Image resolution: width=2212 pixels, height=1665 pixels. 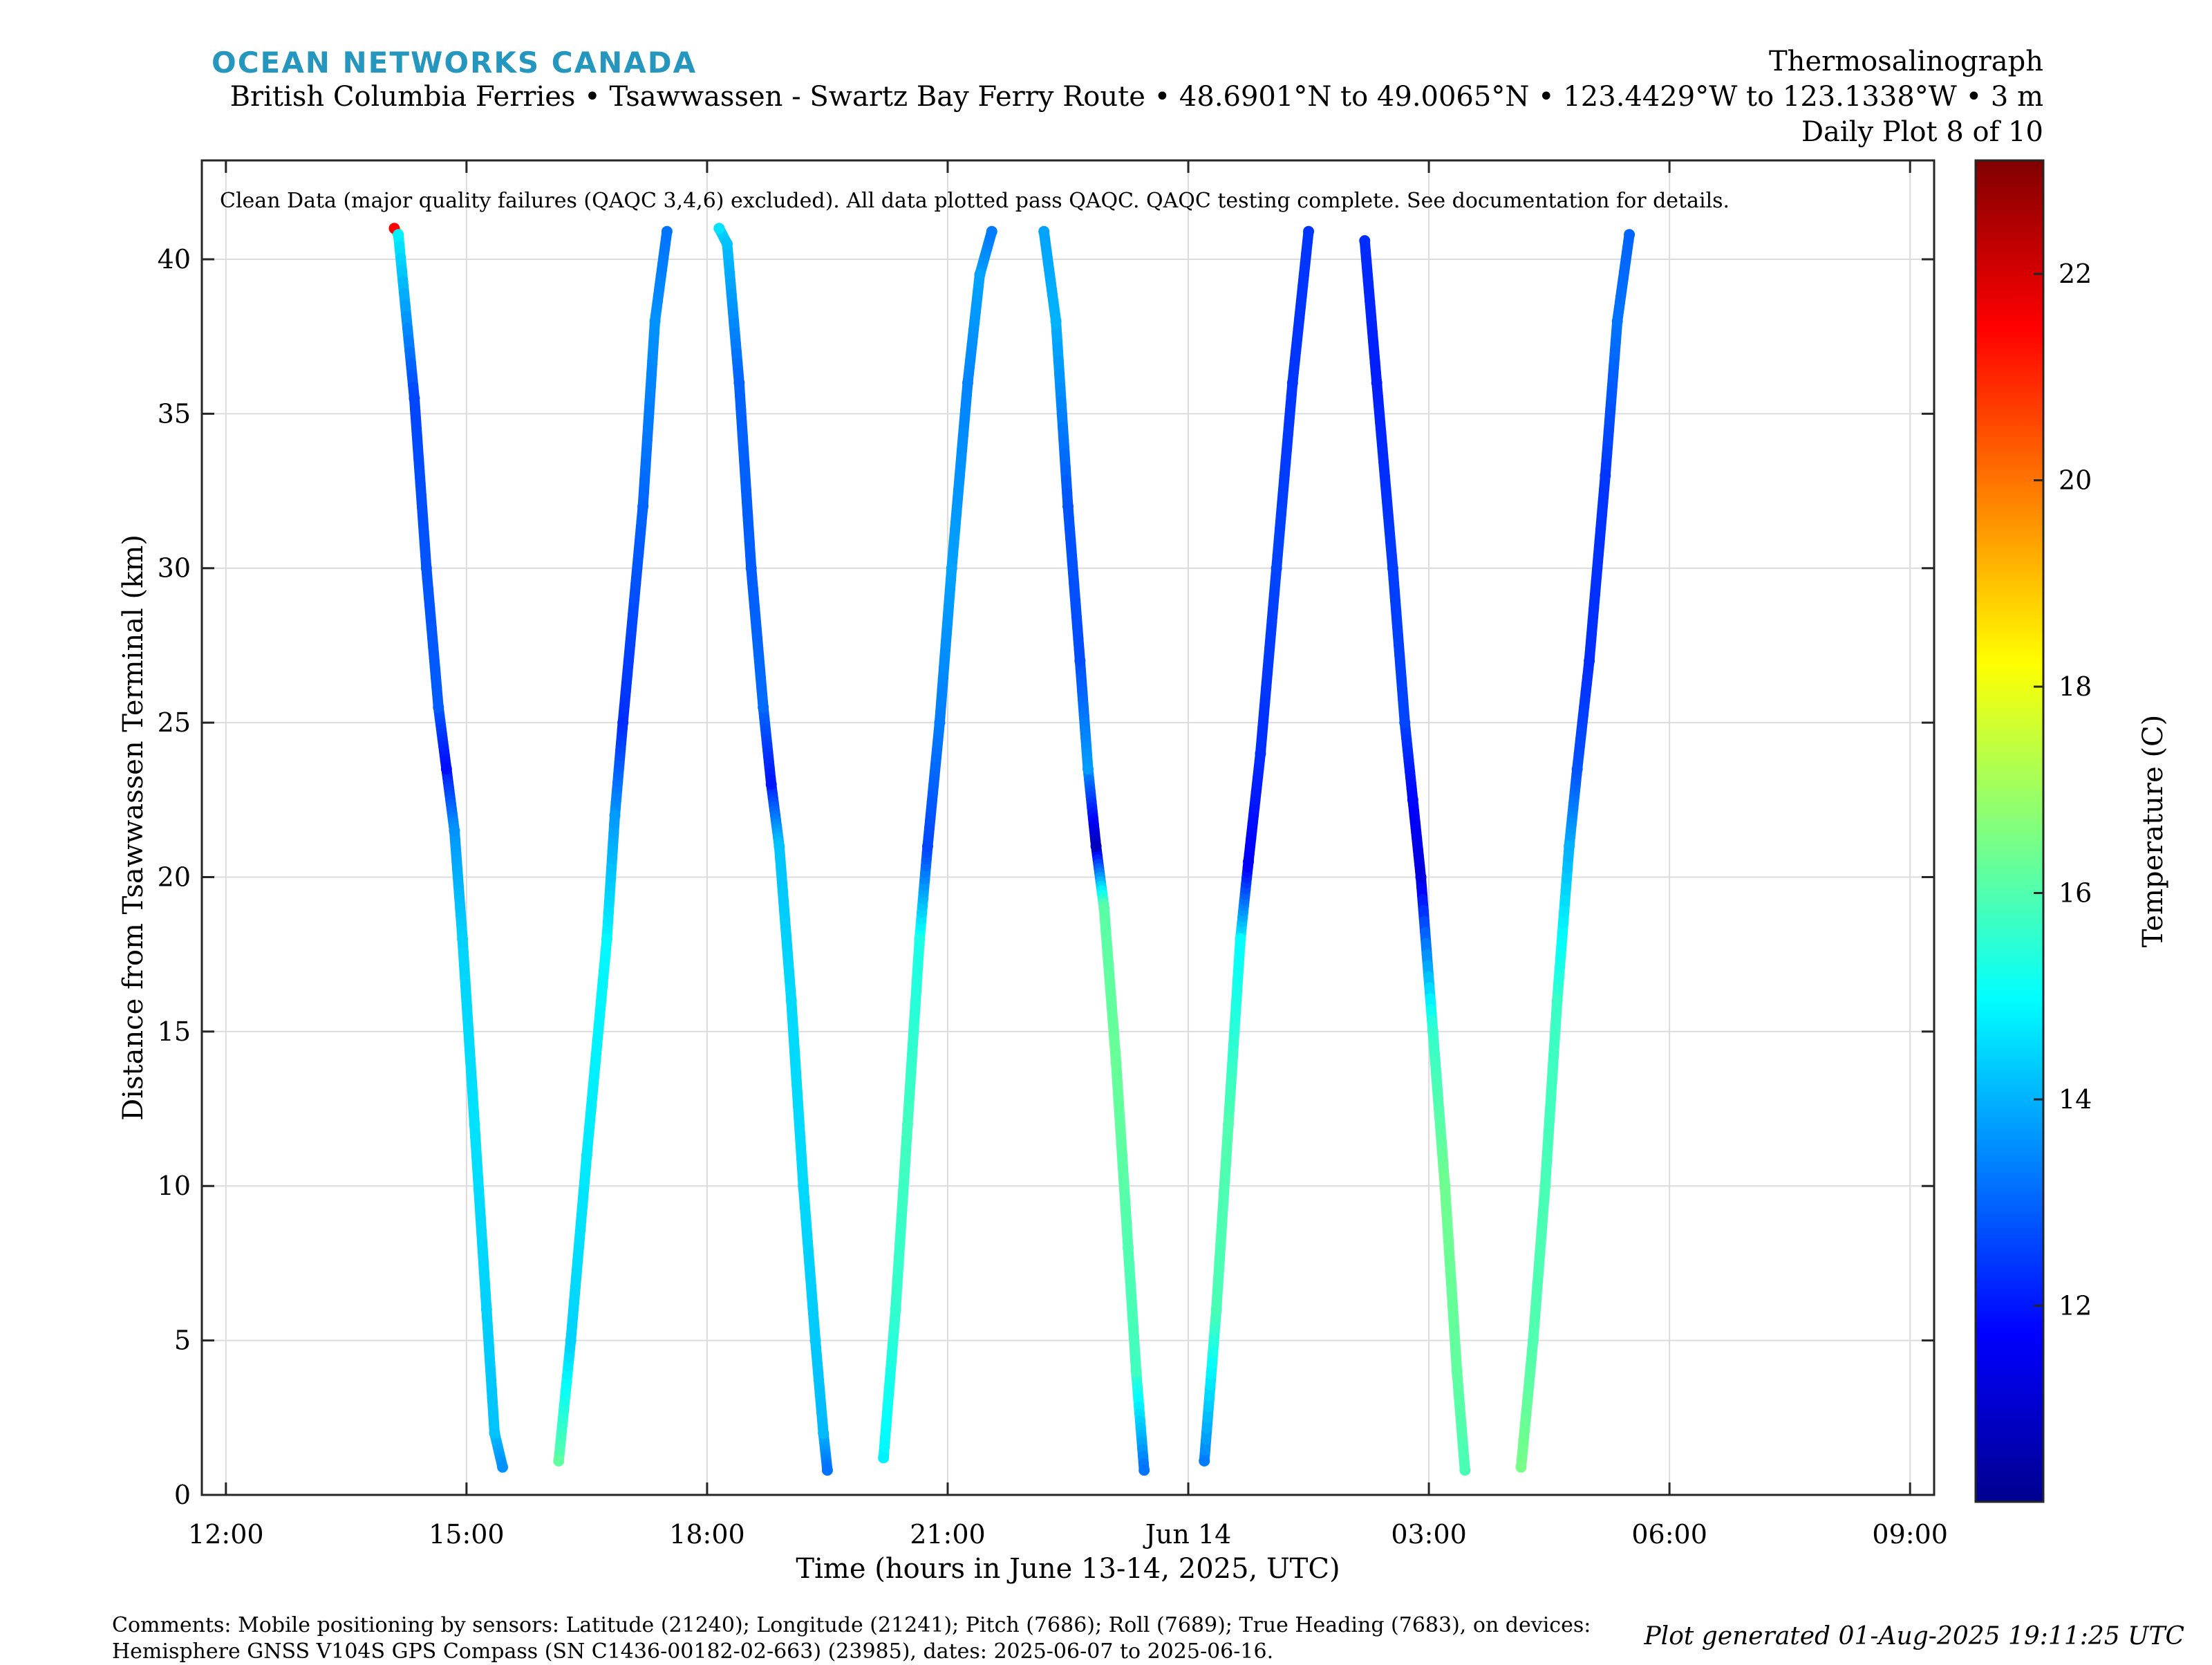 What do you see at coordinates (2075, 274) in the screenshot?
I see `colorbar-tick-label: 22` at bounding box center [2075, 274].